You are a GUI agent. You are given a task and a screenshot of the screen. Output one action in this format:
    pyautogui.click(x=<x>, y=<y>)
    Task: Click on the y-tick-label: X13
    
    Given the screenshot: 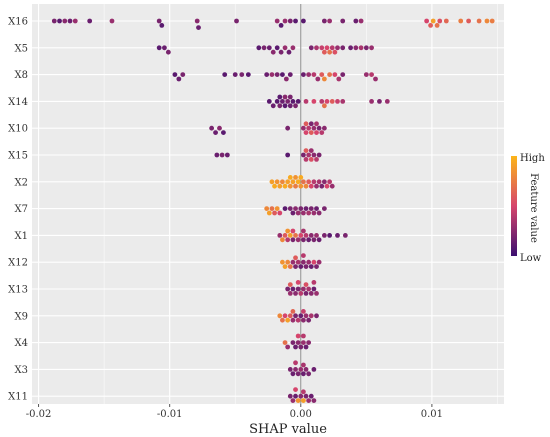 What is the action you would take?
    pyautogui.click(x=18, y=290)
    